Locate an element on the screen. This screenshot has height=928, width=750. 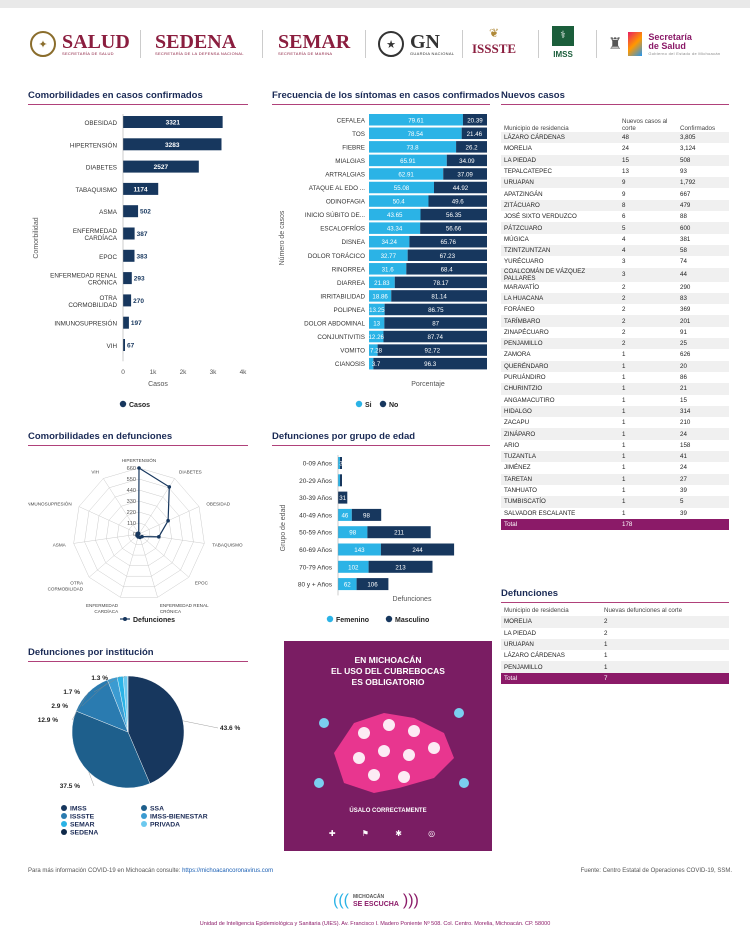
legend-swatch-femenino is located at coordinates (330, 619).